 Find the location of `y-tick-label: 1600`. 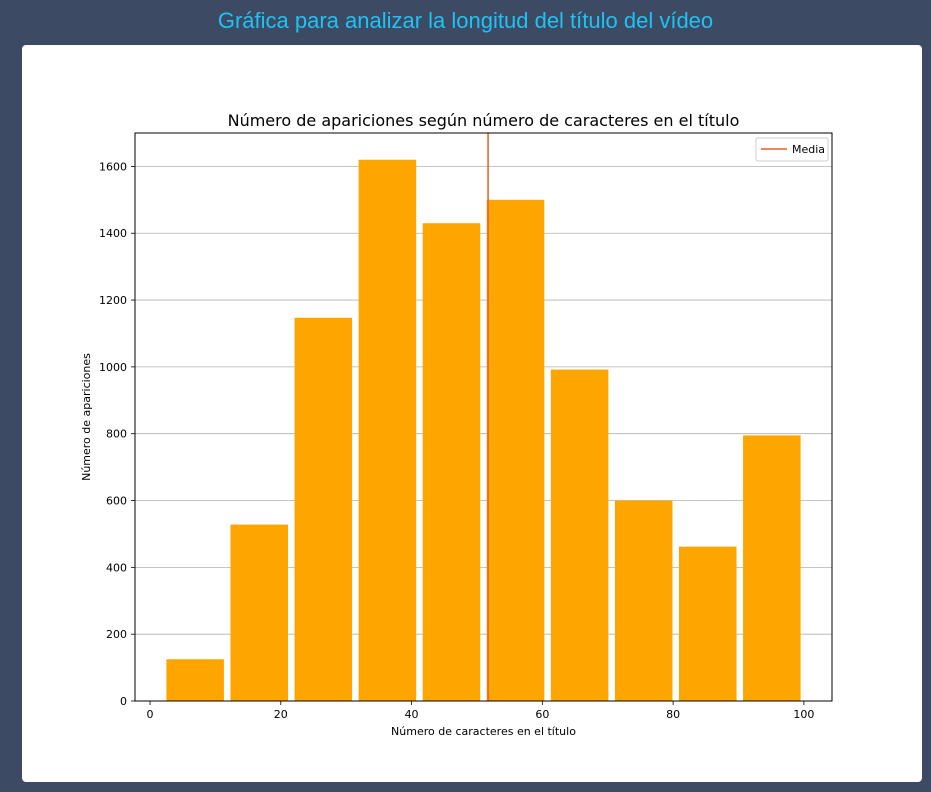

y-tick-label: 1600 is located at coordinates (113, 166).